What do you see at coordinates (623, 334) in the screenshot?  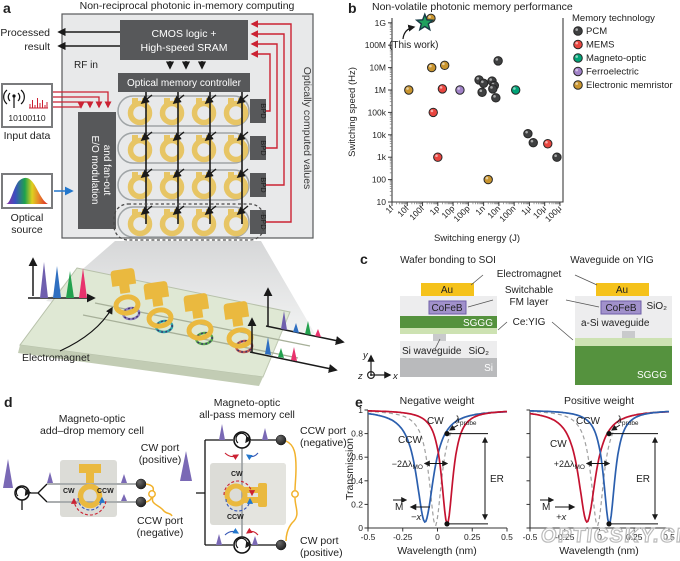 I see `yig-stack: Au SiO₂ CoFeB a-Si waveguide SGGG` at bounding box center [623, 334].